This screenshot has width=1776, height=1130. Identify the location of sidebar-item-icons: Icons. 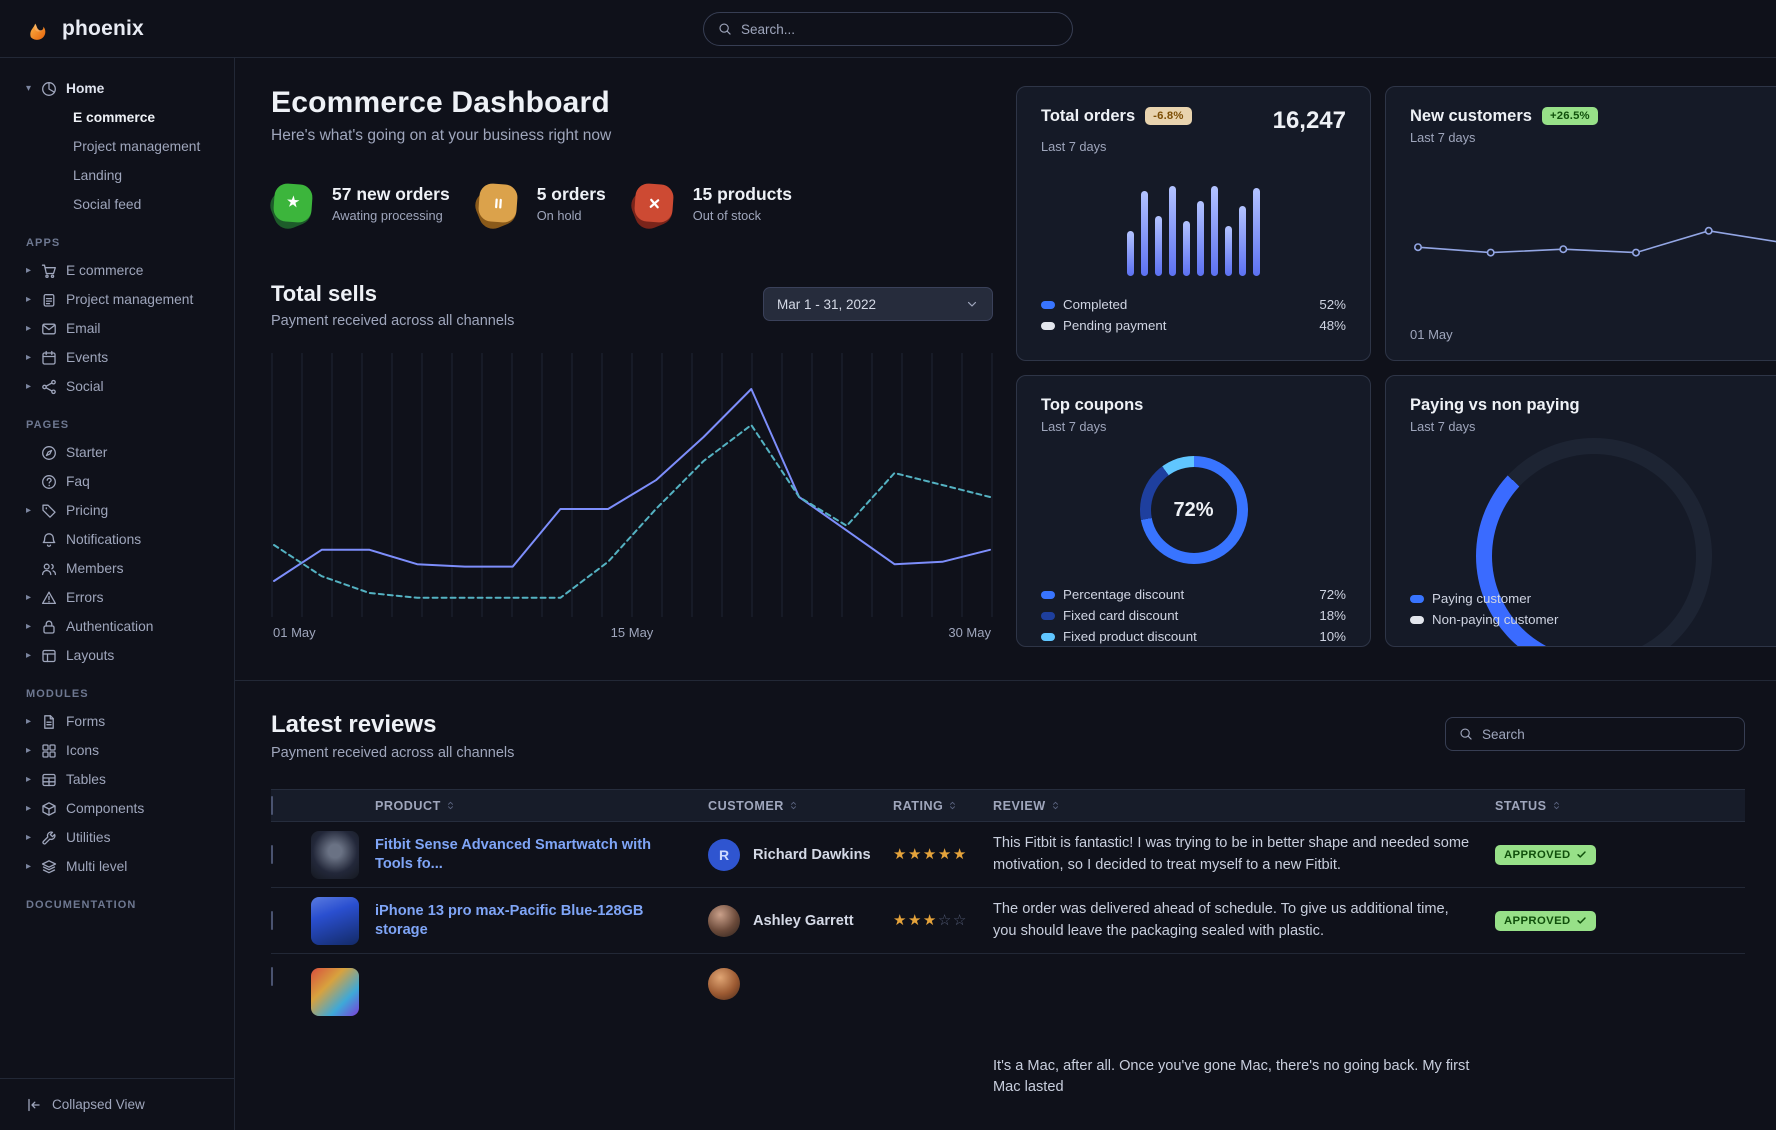
(117, 750).